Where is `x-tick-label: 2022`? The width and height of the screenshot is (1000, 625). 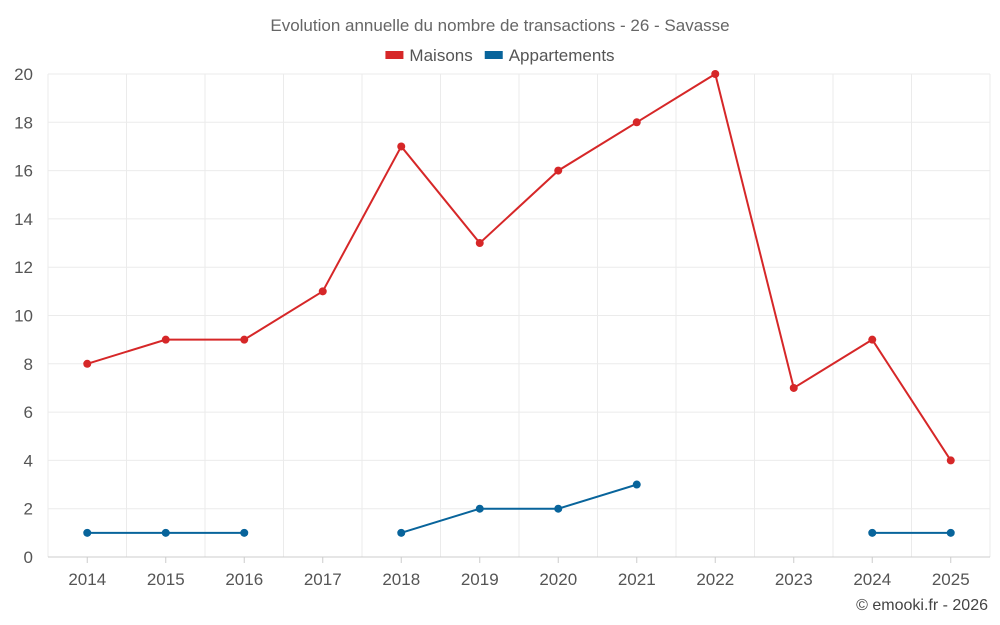 x-tick-label: 2022 is located at coordinates (715, 579).